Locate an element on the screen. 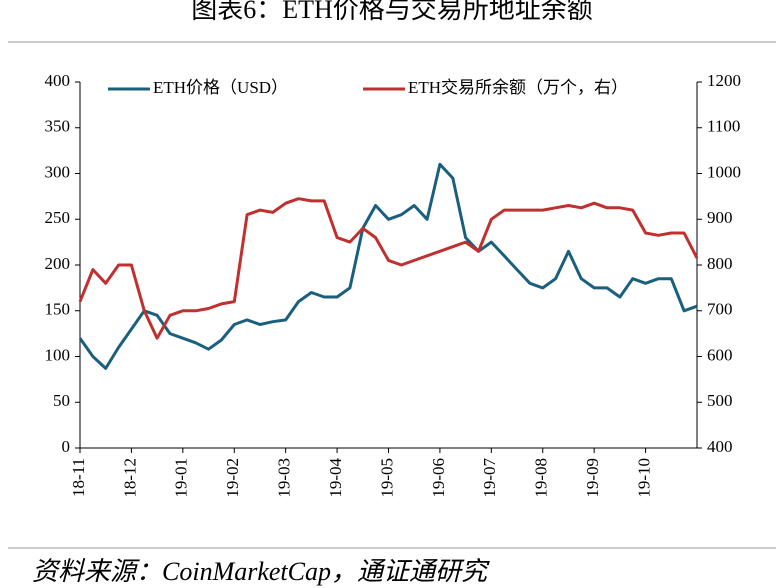 The image size is (784, 588). y-tick-label: 50 is located at coordinates (61, 400).